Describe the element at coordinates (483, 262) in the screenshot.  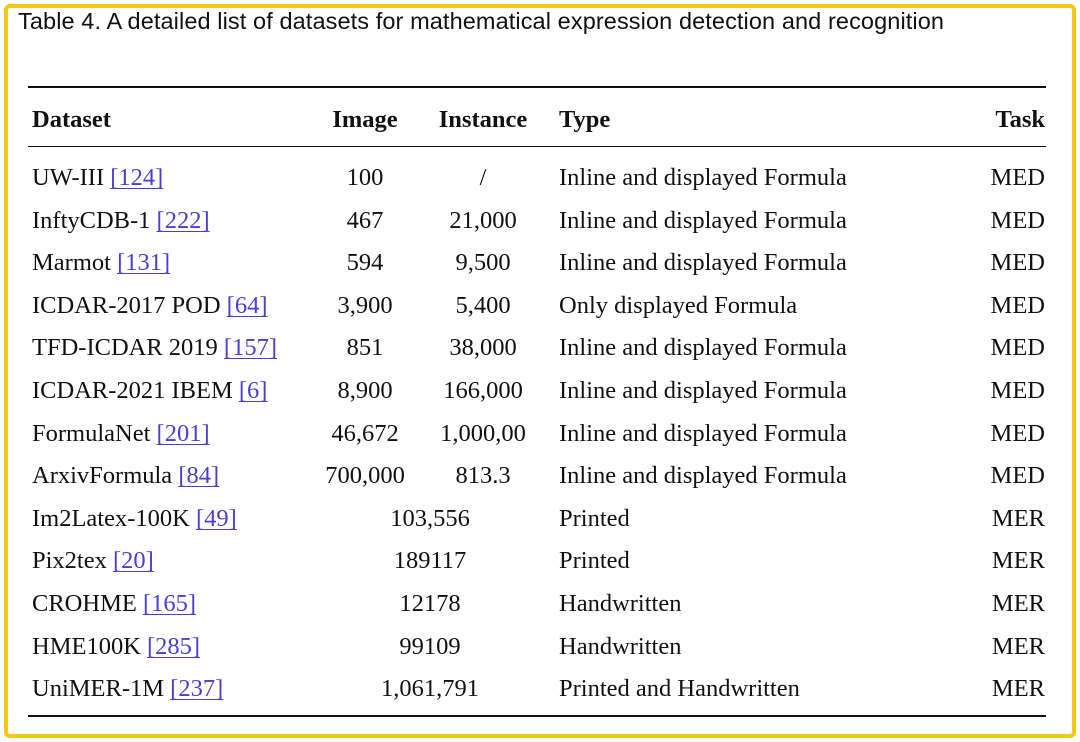
I see `instance-count-cell: 9,500` at that location.